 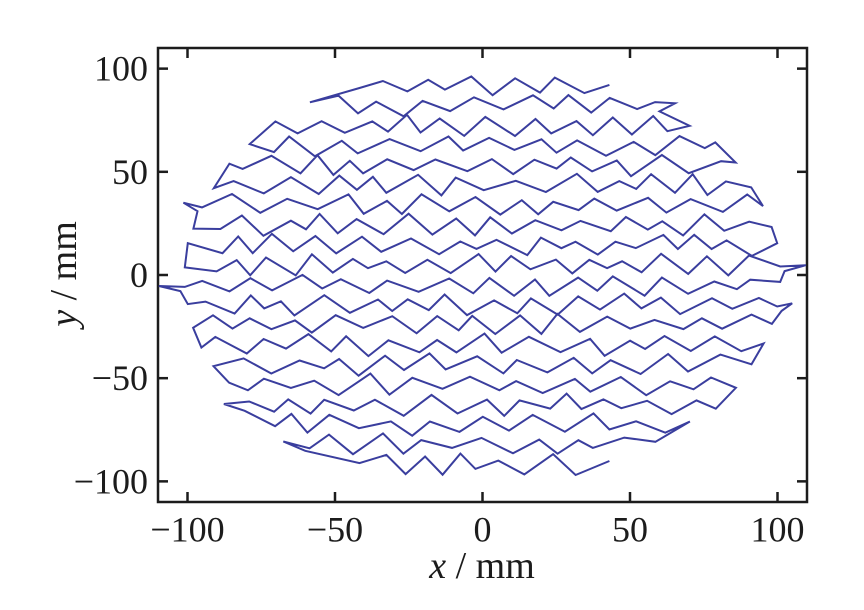 I want to click on y-tick-label: −100, so click(x=111, y=481).